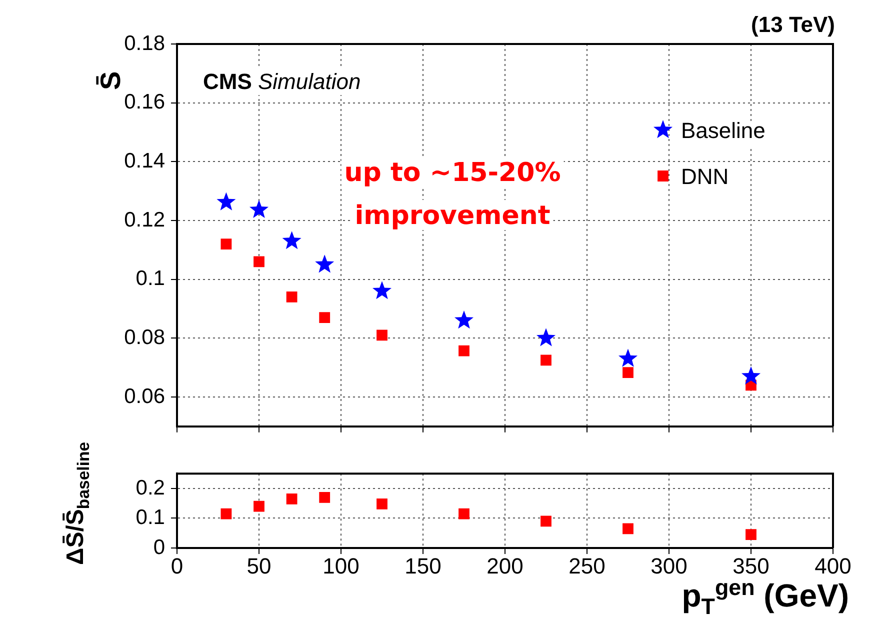 The width and height of the screenshot is (879, 623). Describe the element at coordinates (723, 131) in the screenshot. I see `legend-label: Baseline` at that location.